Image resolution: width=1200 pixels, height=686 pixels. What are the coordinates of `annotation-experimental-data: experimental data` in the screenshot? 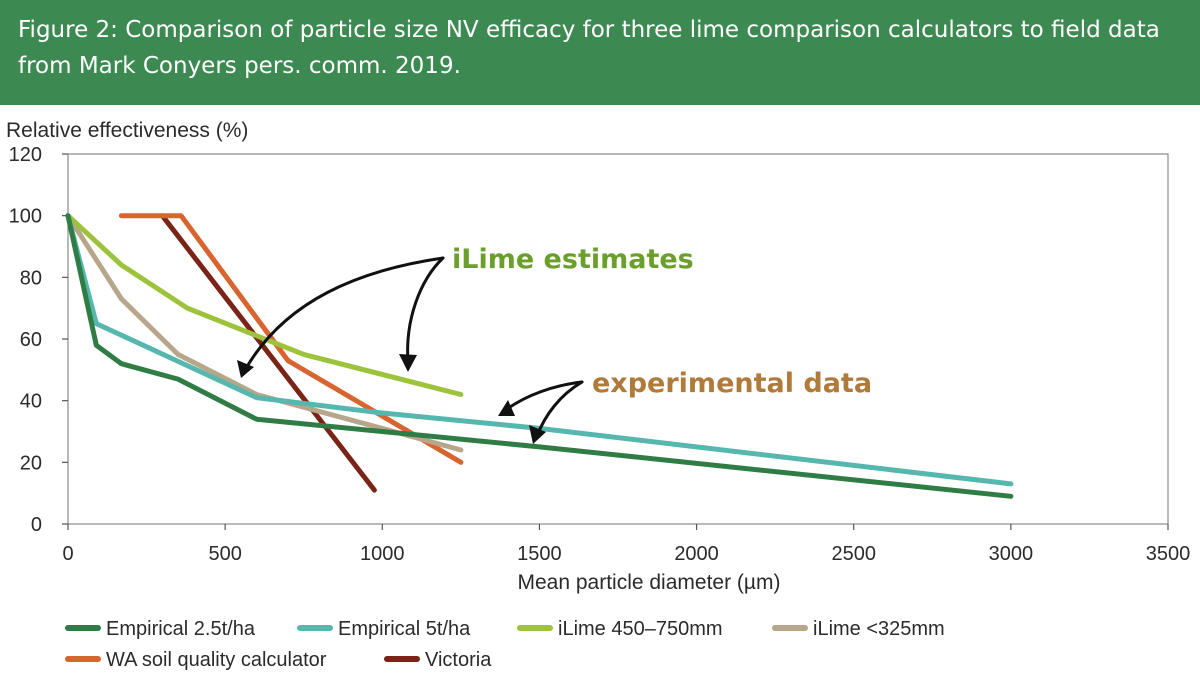 It's located at (732, 383).